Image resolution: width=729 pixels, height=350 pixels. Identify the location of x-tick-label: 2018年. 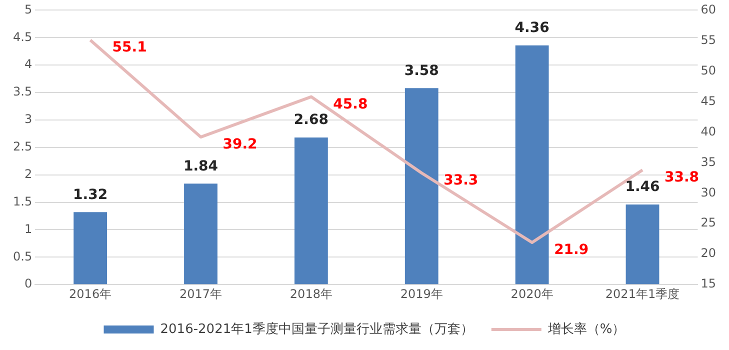
(311, 293).